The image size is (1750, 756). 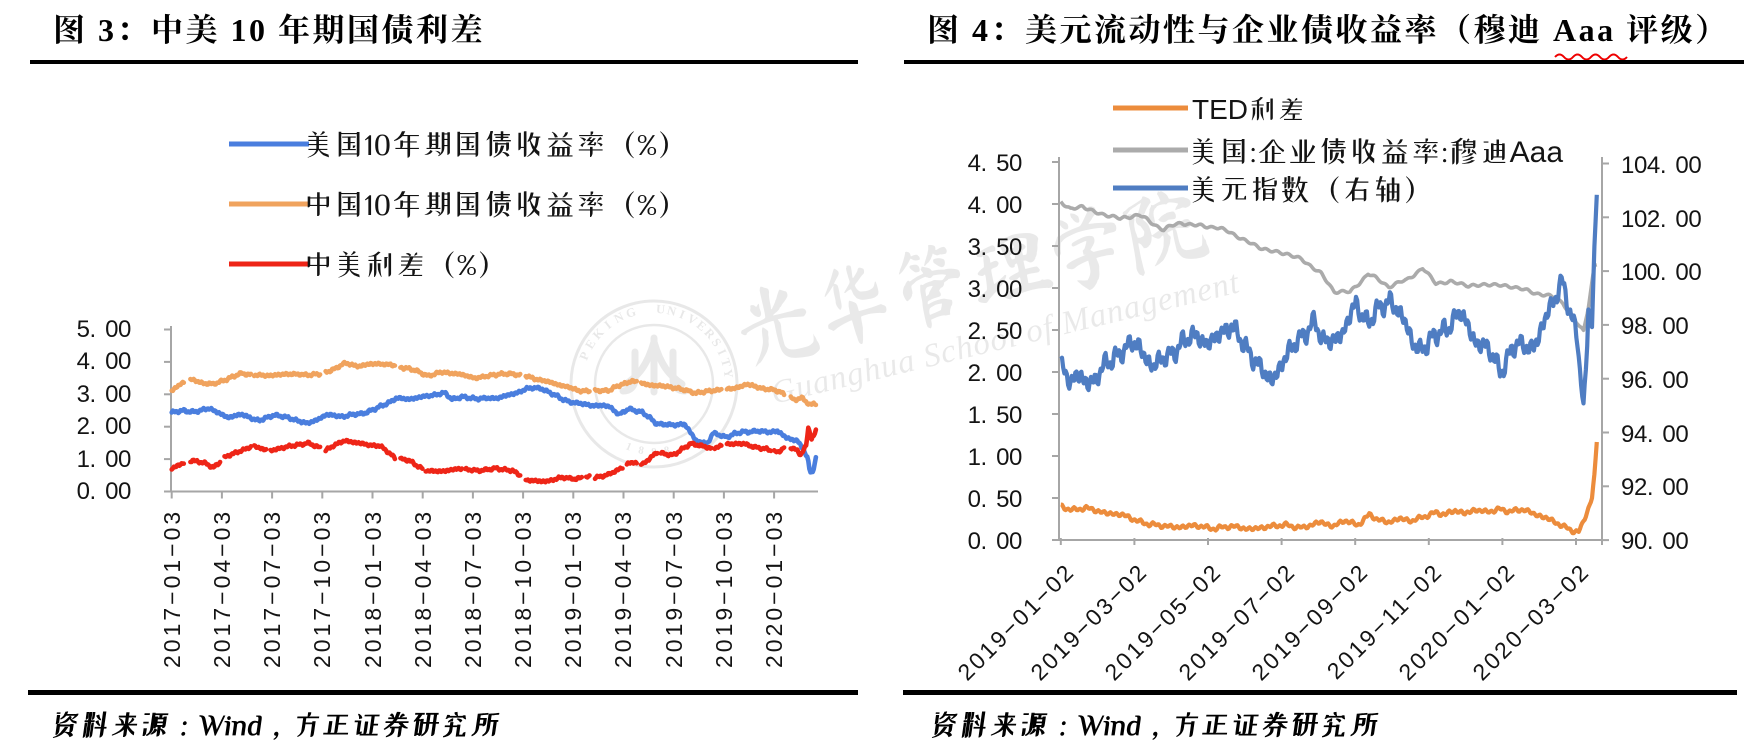 I want to click on svg-text: P, so click(x=585, y=355).